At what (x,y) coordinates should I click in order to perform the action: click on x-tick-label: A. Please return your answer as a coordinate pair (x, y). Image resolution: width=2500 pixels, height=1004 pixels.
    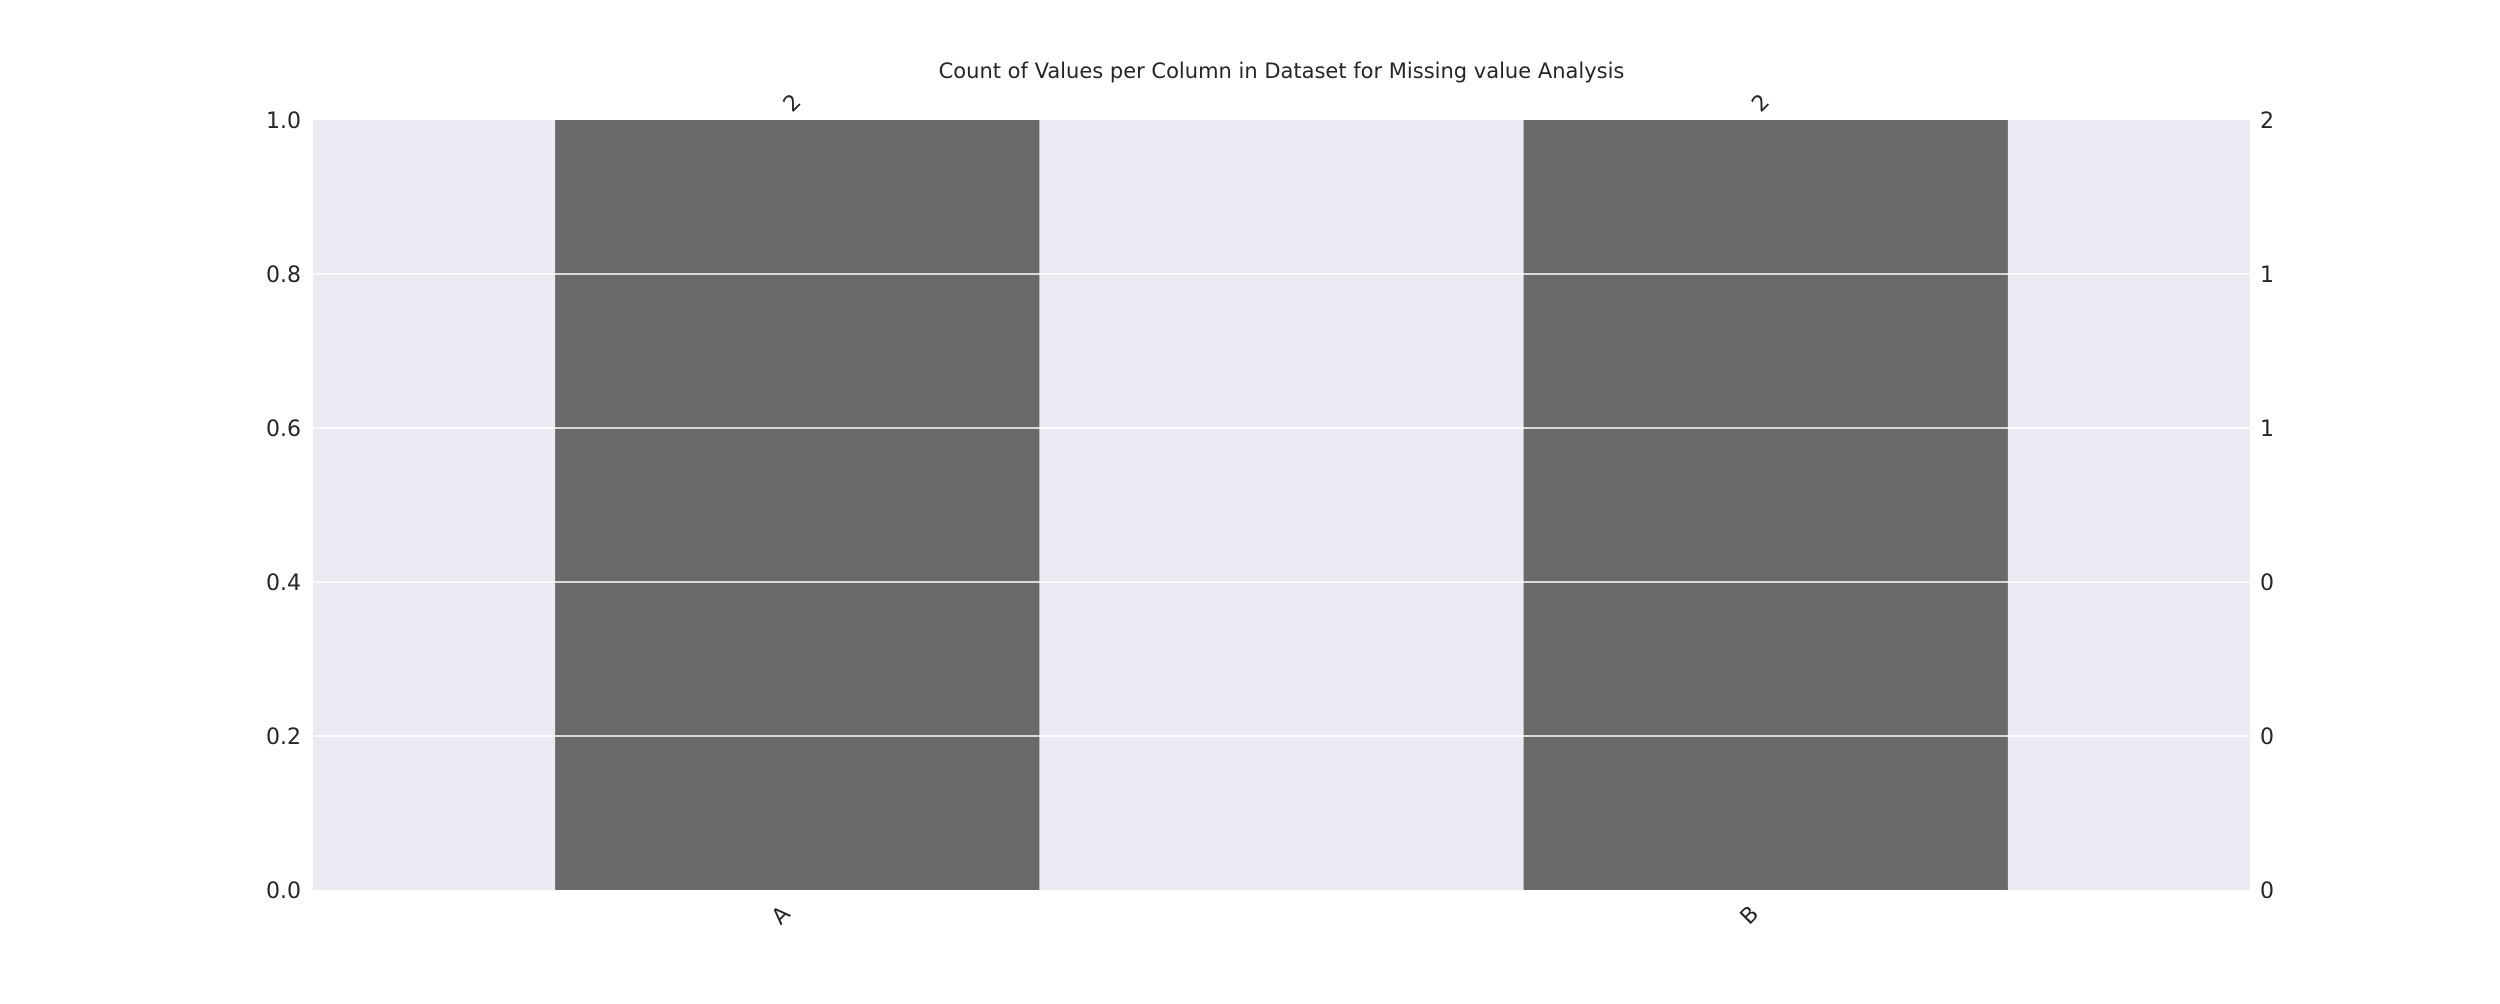
    Looking at the image, I should click on (781, 916).